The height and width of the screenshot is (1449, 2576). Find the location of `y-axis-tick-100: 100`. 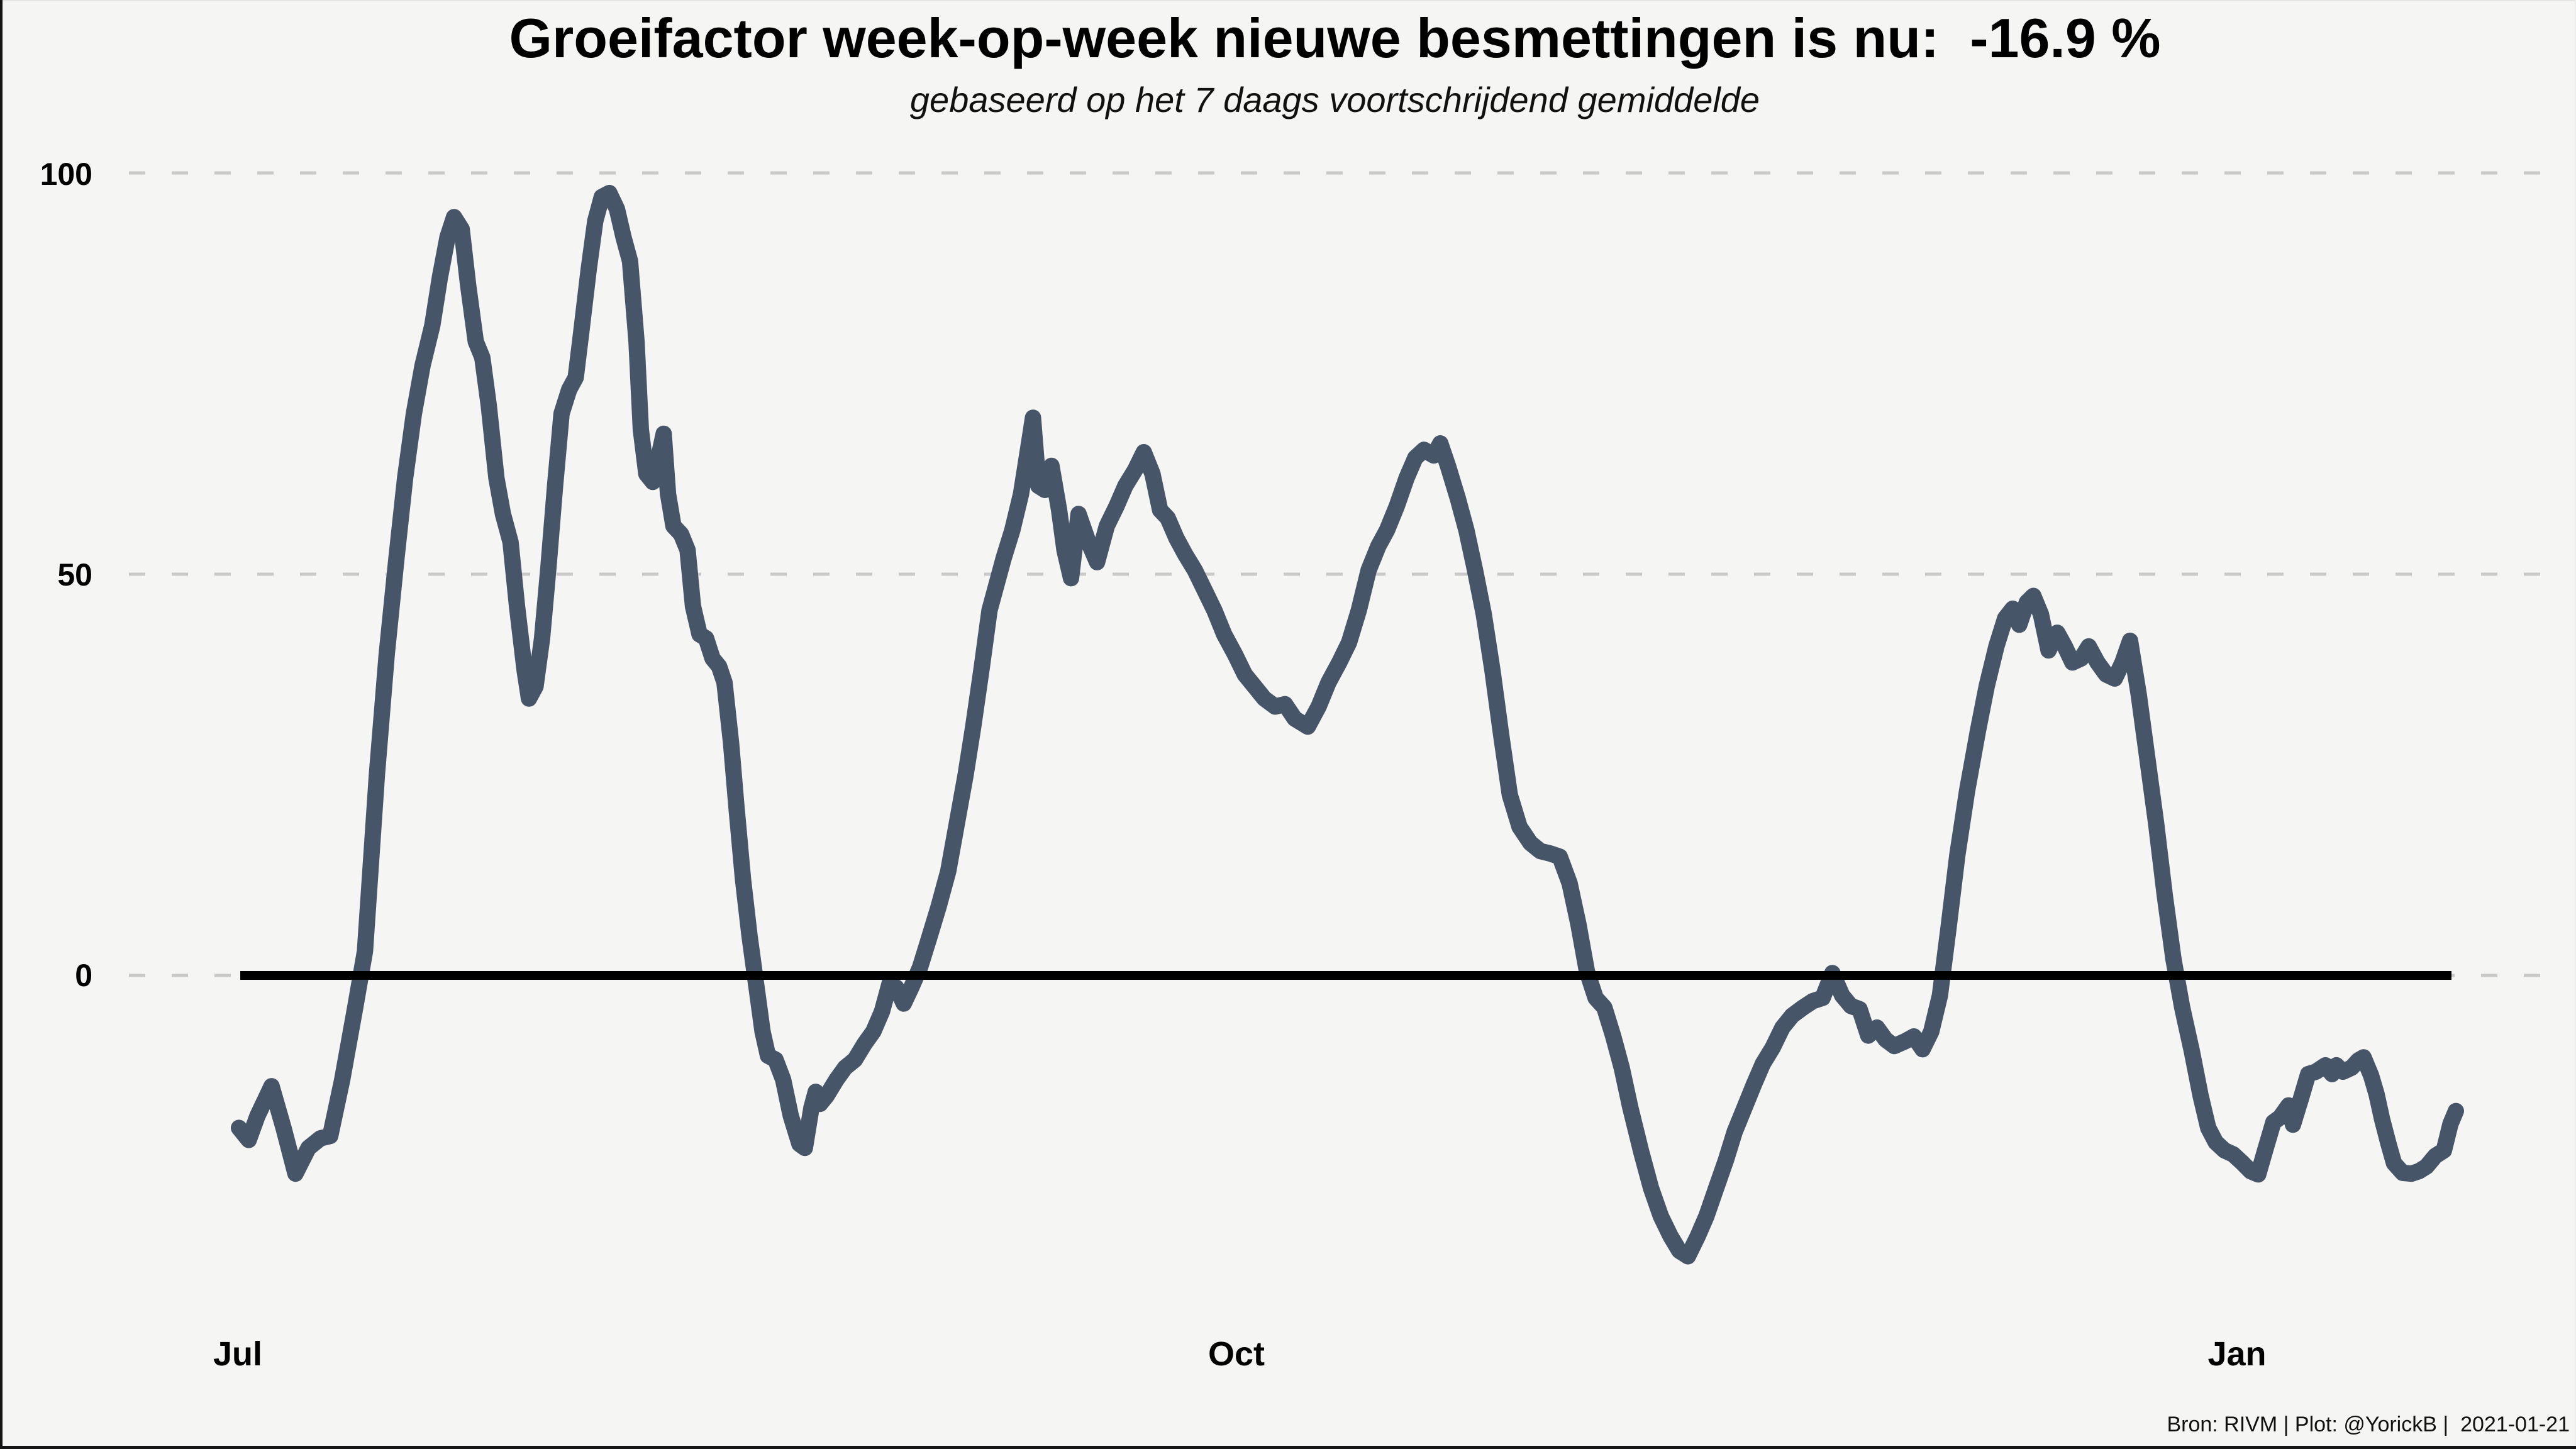

y-axis-tick-100: 100 is located at coordinates (66, 174).